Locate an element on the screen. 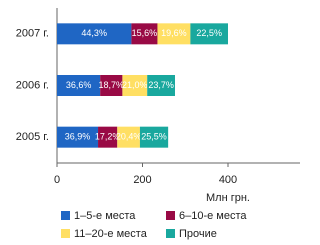  y-tick-label: 2006 г. is located at coordinates (32, 85).